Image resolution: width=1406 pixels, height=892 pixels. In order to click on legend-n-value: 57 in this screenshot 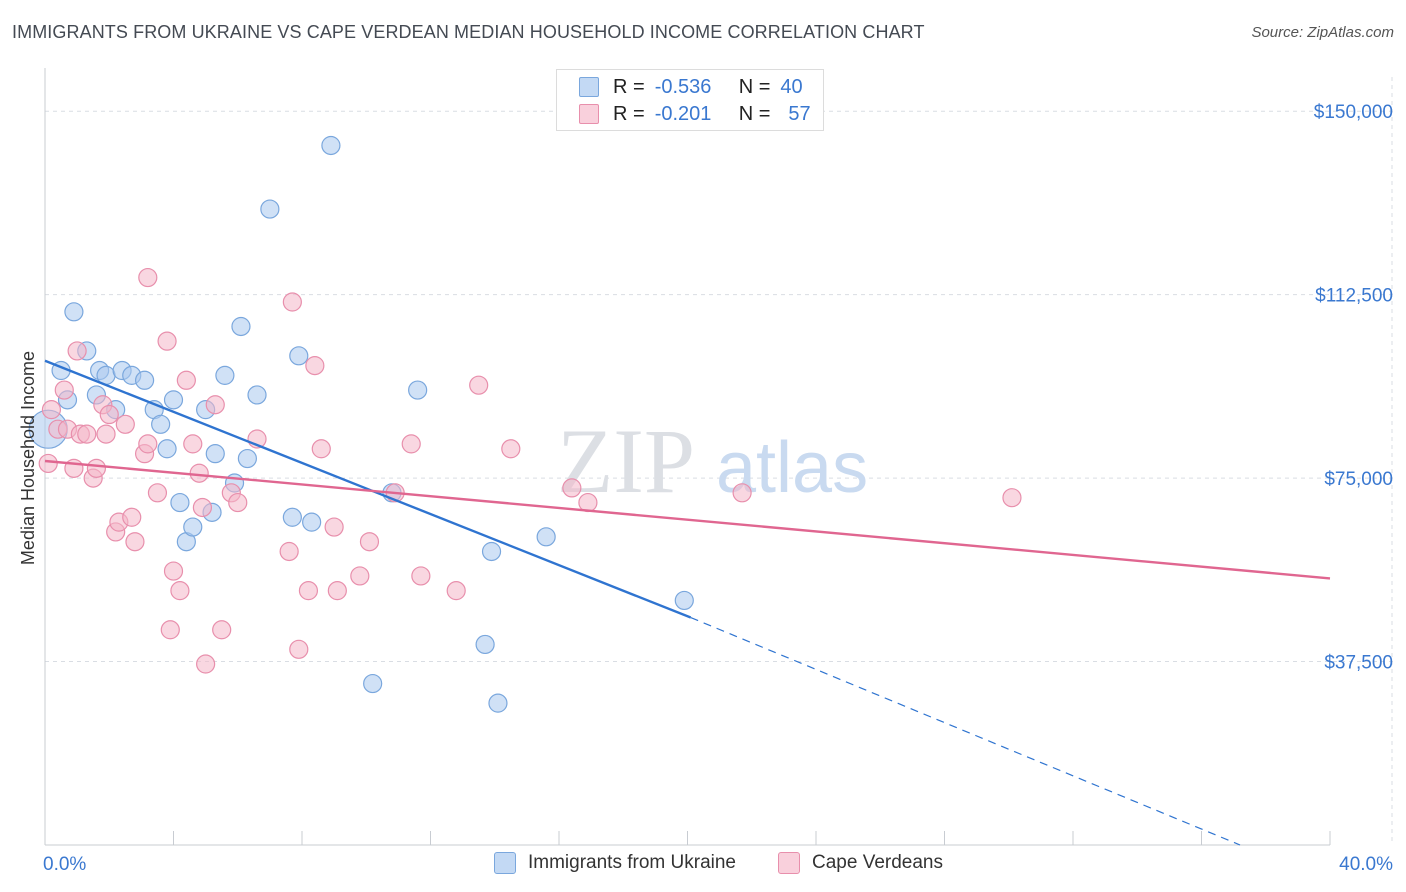, I will do `click(799, 113)`.